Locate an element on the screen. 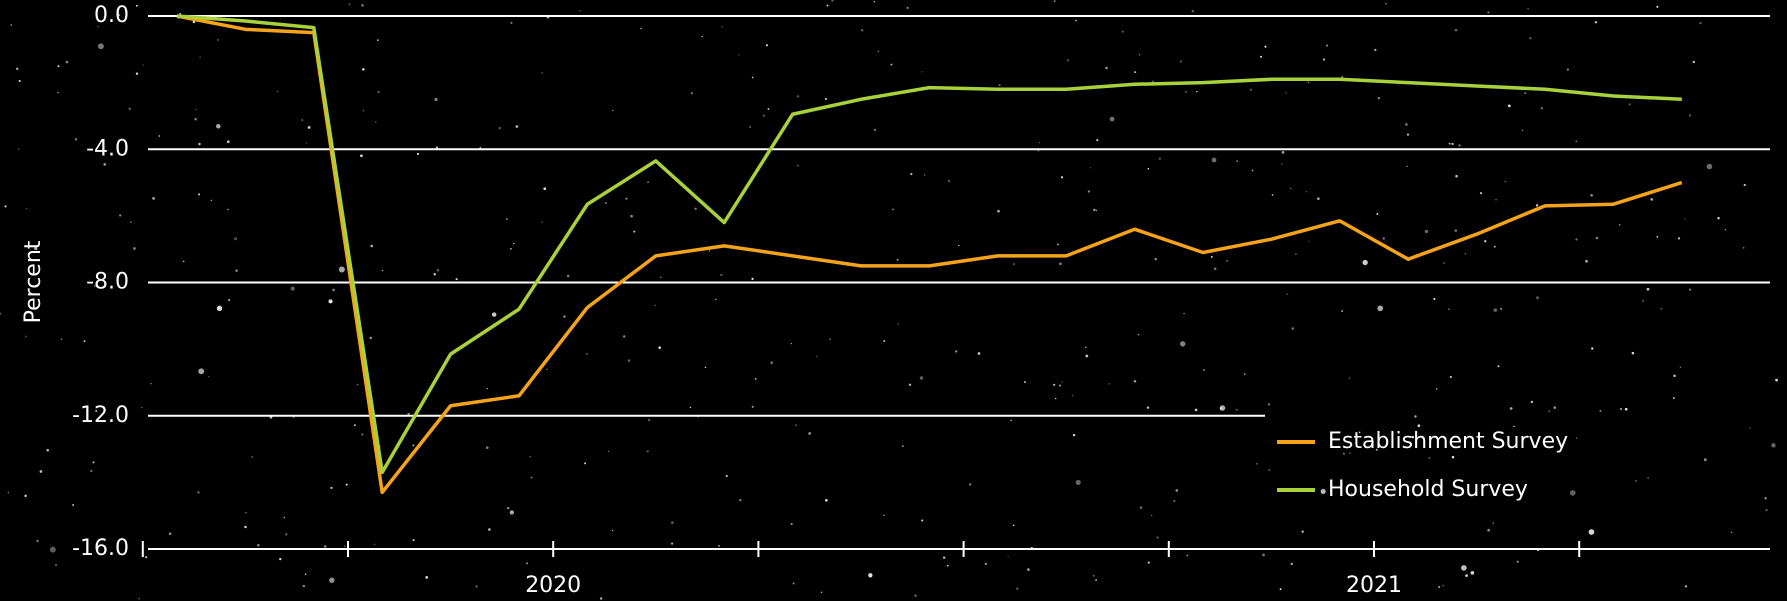 Image resolution: width=1787 pixels, height=601 pixels. y-tick-label: 0.0 is located at coordinates (111, 15).